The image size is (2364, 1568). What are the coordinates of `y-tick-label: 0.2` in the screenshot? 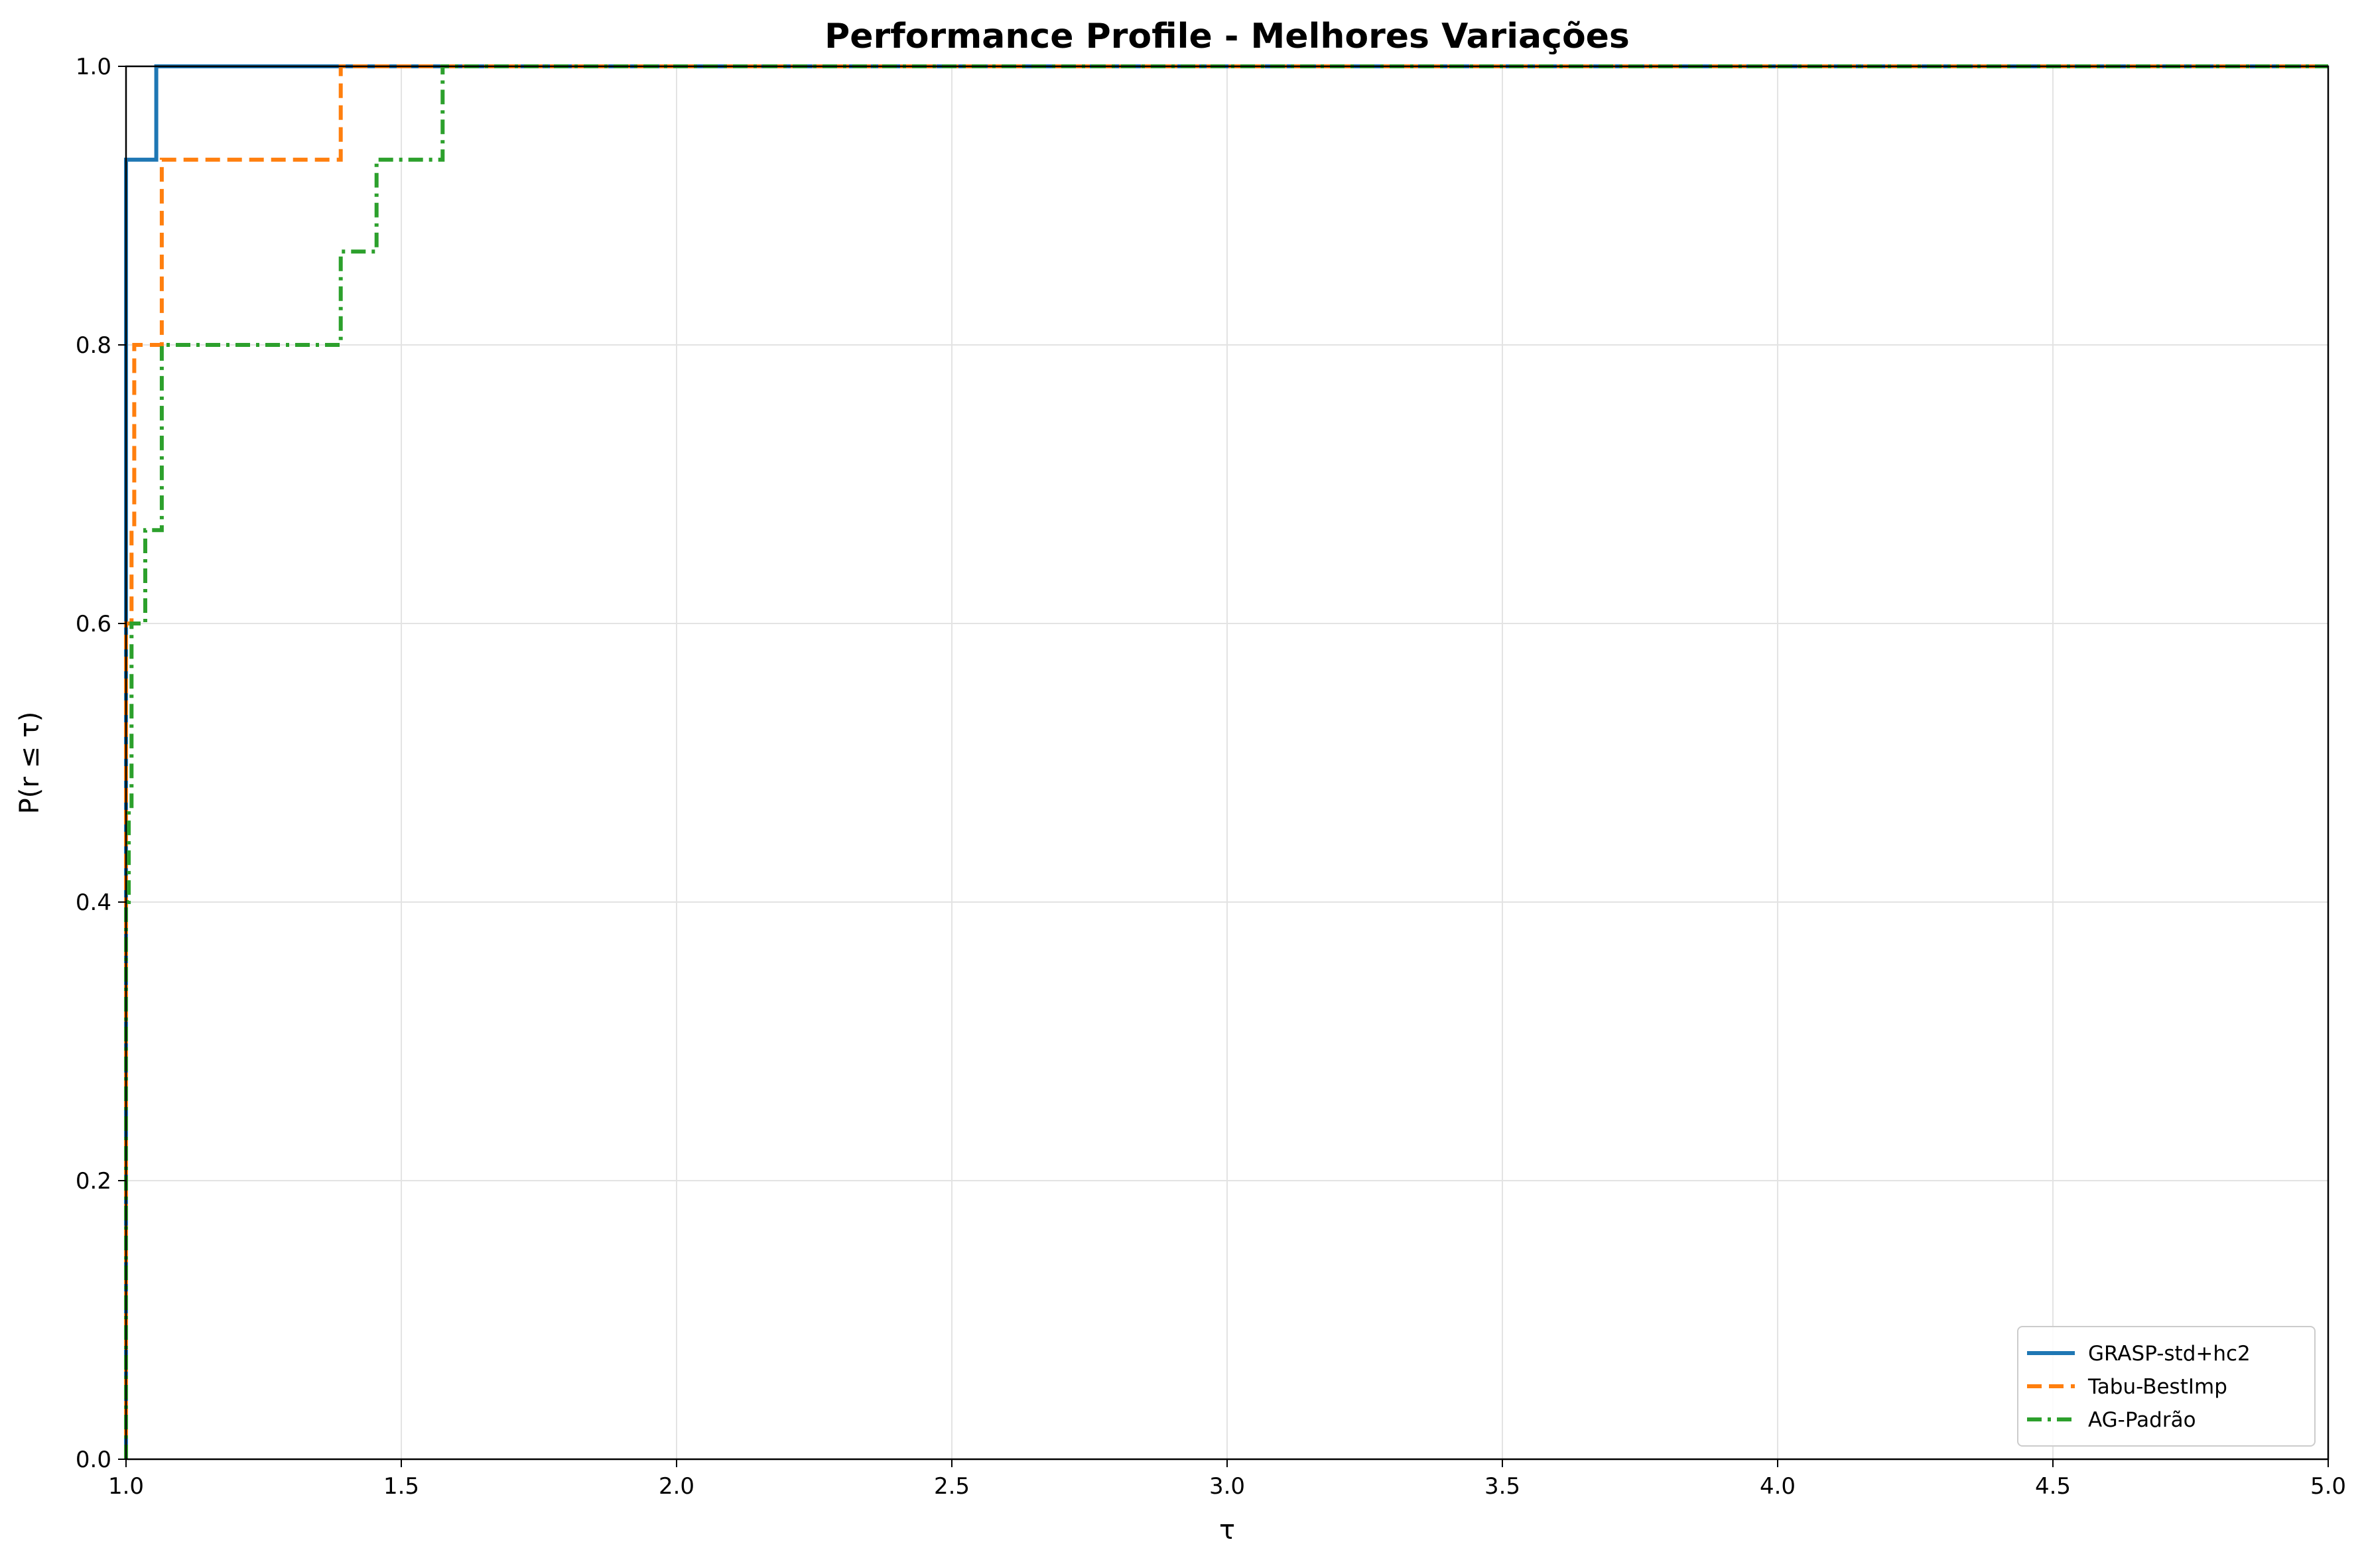 It's located at (93, 1181).